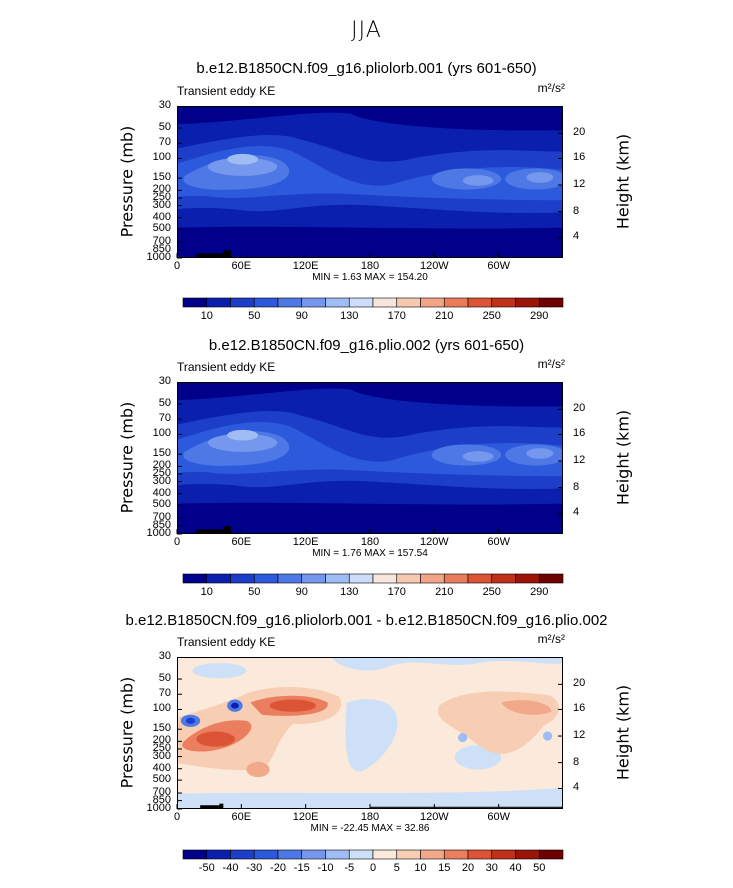 The height and width of the screenshot is (888, 733). I want to click on y2-tick-label: 4, so click(576, 512).